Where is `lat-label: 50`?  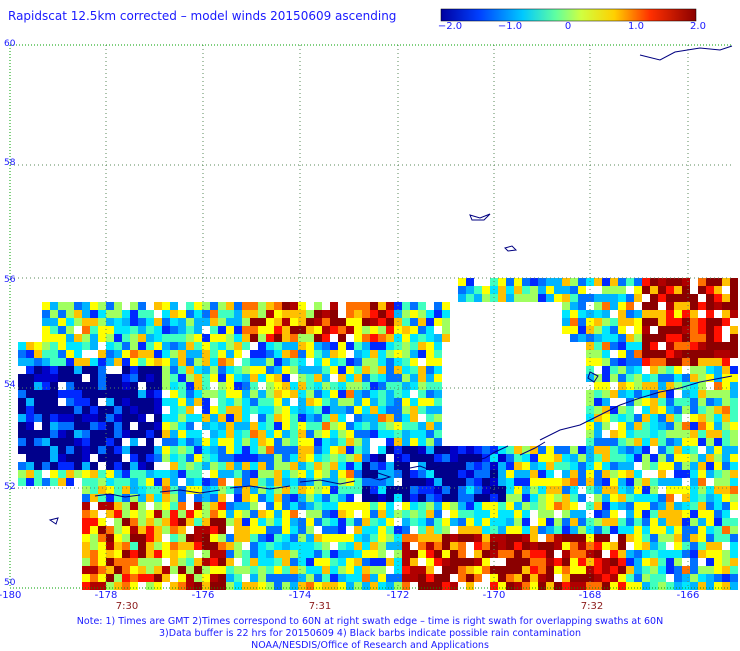
lat-label: 50 is located at coordinates (10, 583).